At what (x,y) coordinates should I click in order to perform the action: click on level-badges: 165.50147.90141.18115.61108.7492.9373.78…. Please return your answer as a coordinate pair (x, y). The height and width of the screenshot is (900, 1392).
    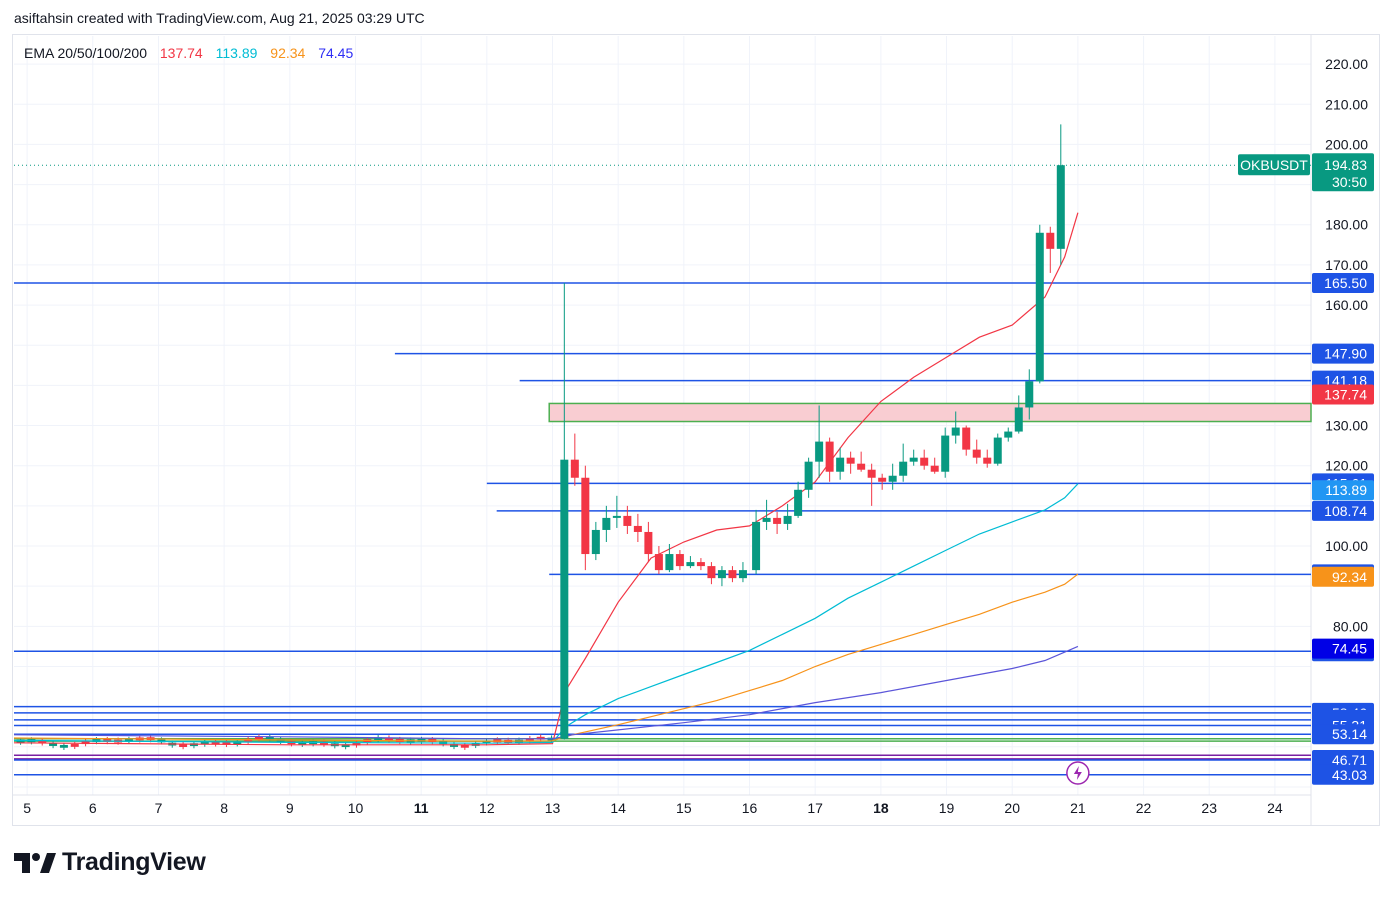
    Looking at the image, I should click on (1306, 469).